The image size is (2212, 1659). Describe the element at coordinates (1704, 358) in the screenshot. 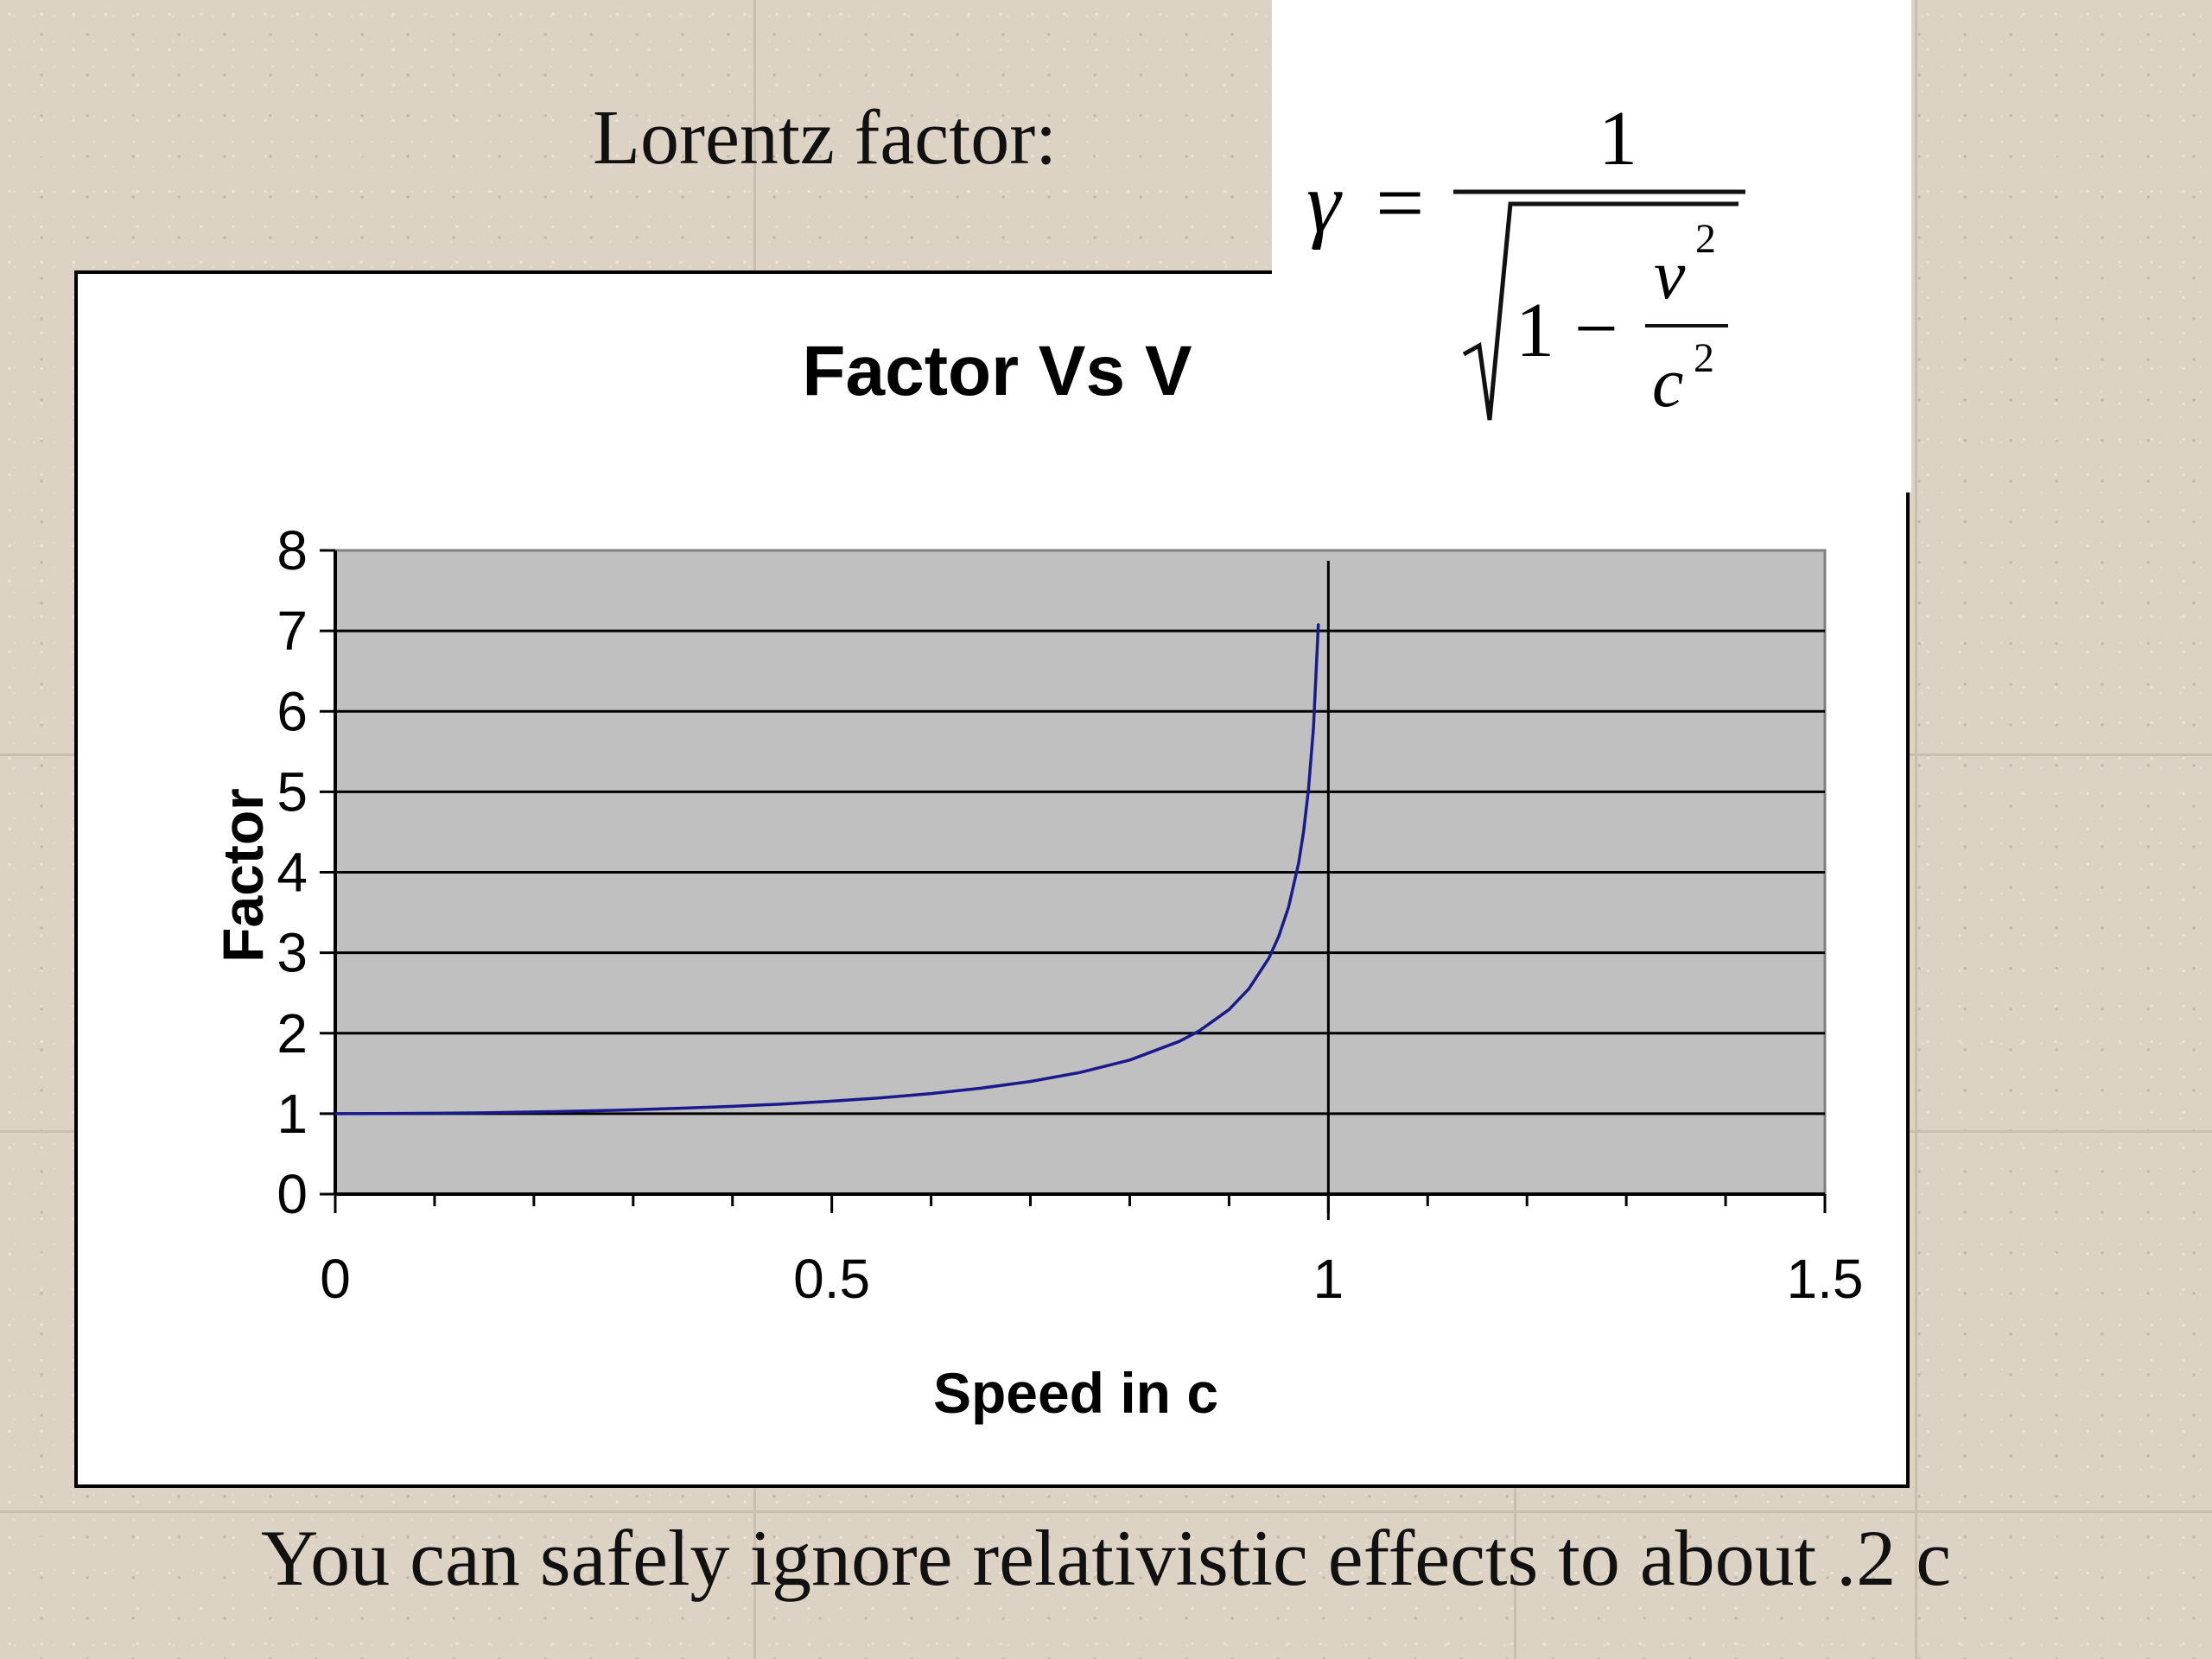

I see `formula-c-exponent: 2` at that location.